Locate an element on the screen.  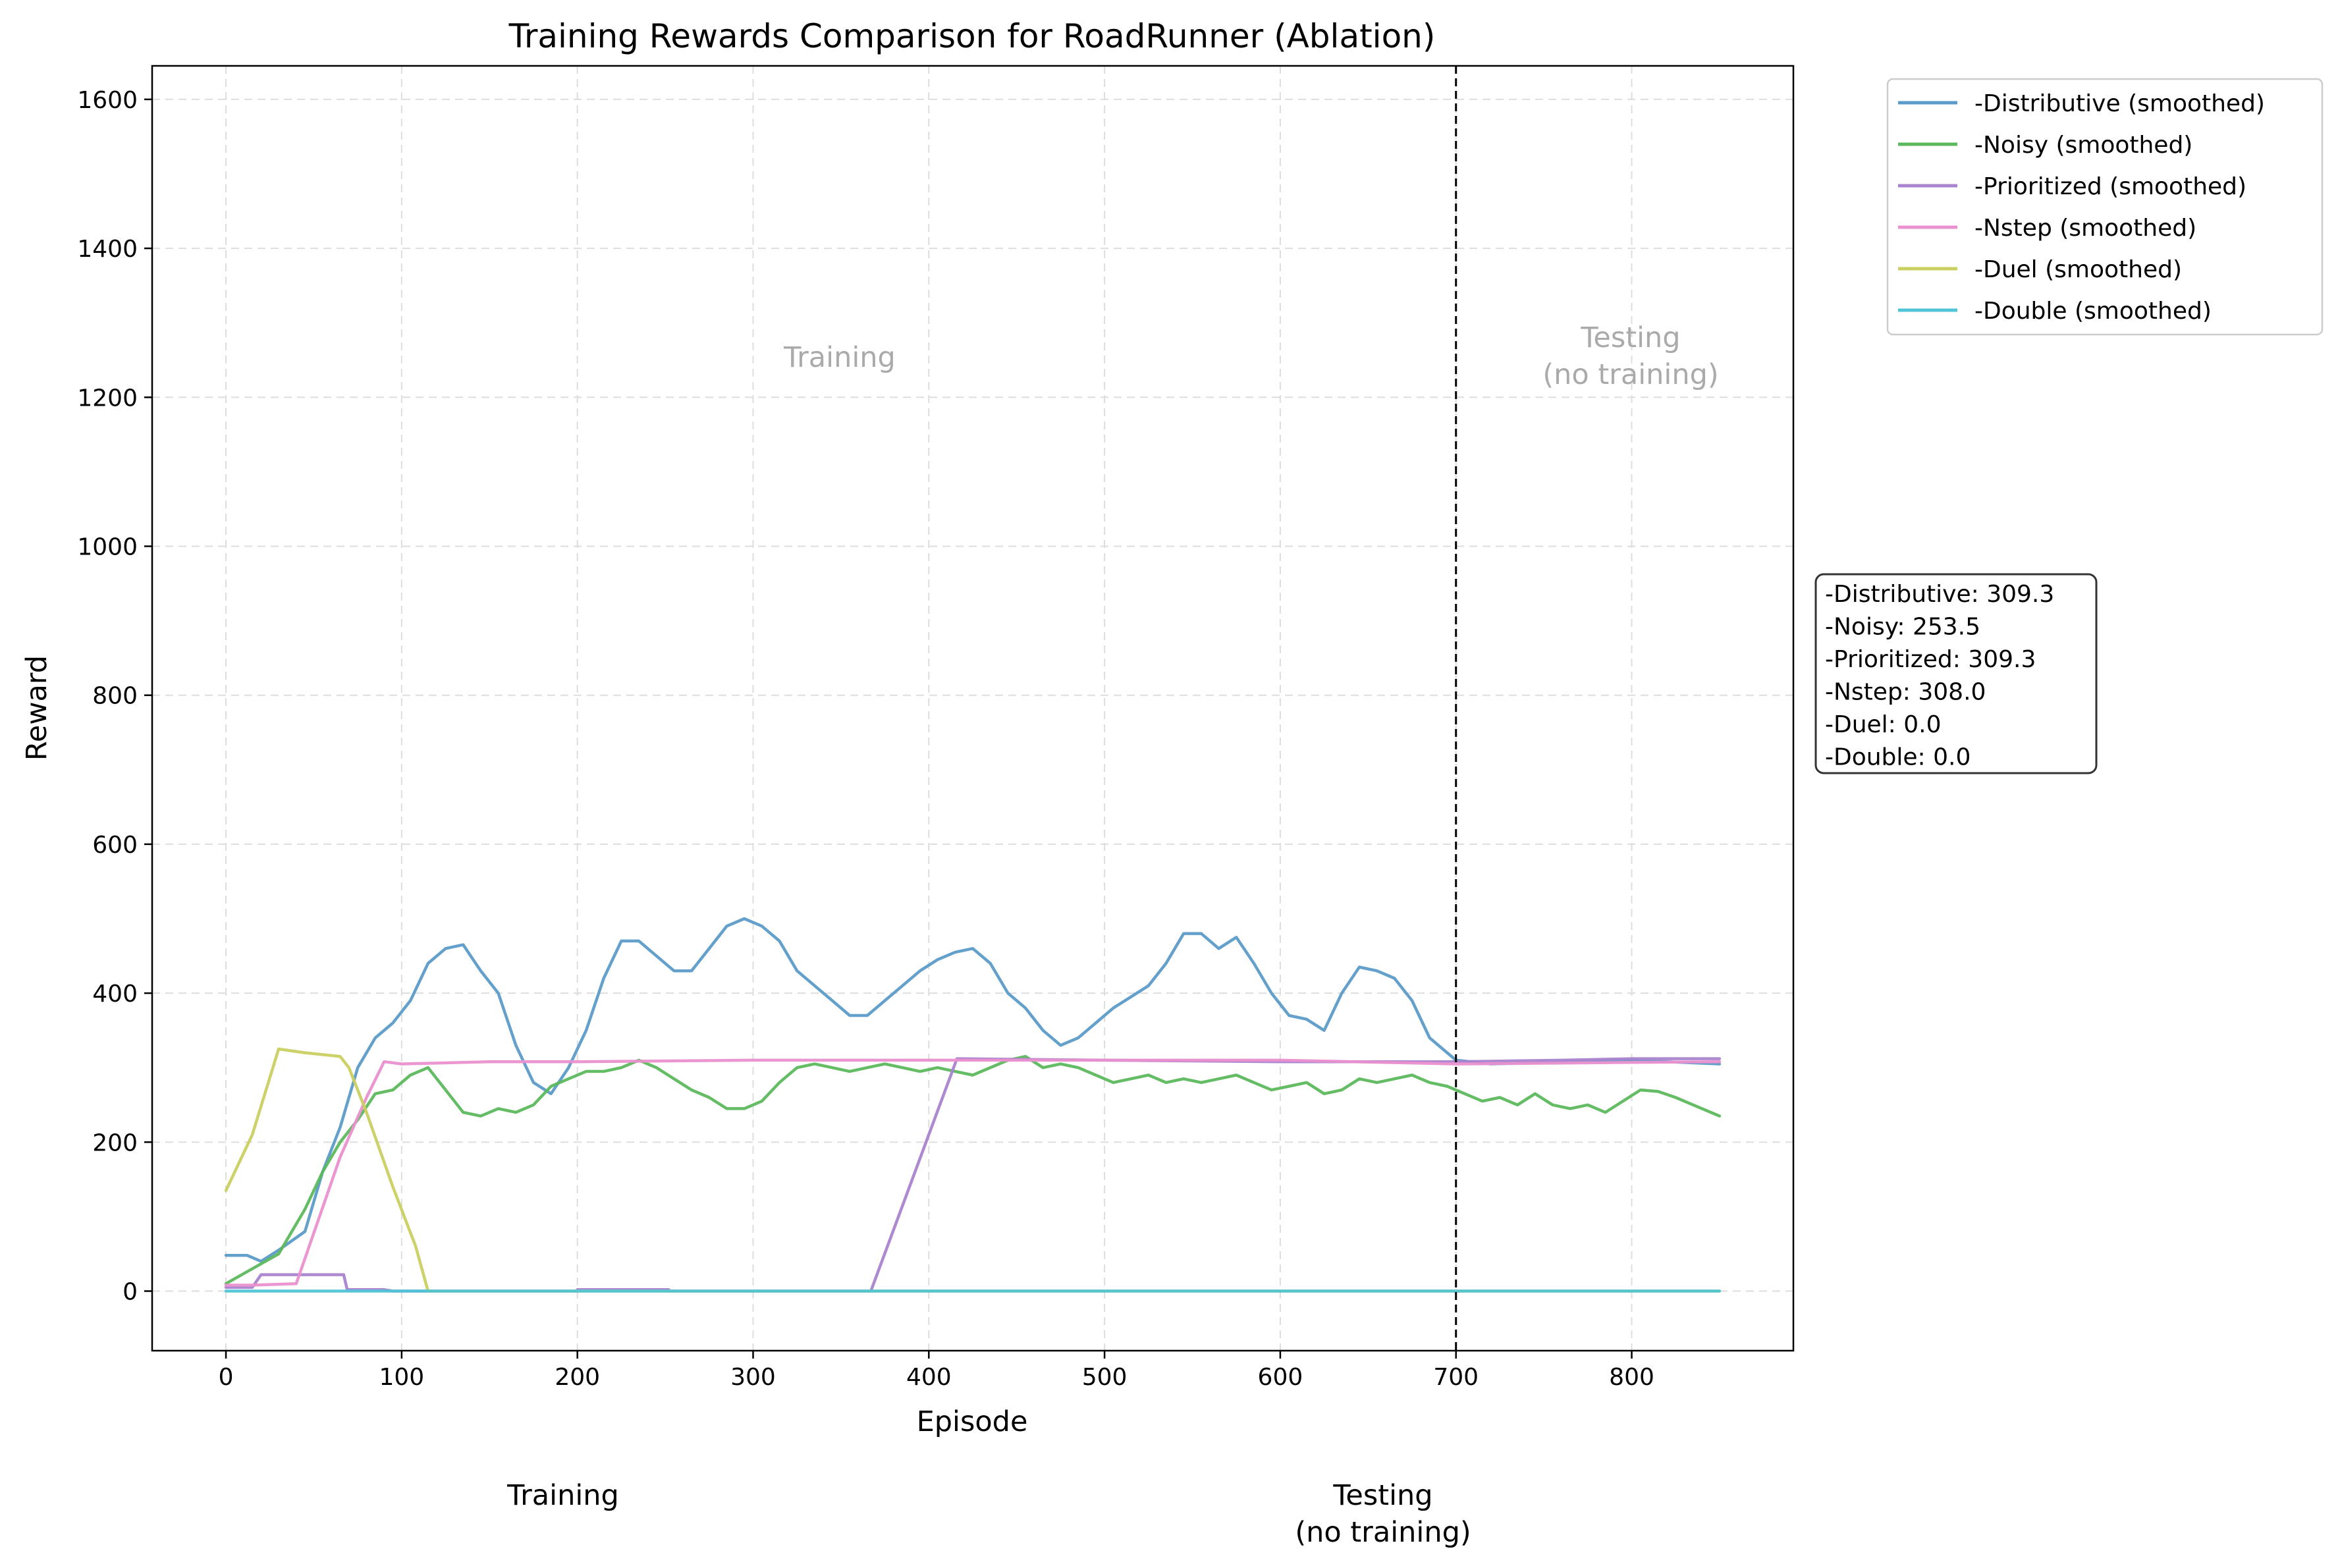
stats-line: -Distributive: 309.3 is located at coordinates (1939, 594).